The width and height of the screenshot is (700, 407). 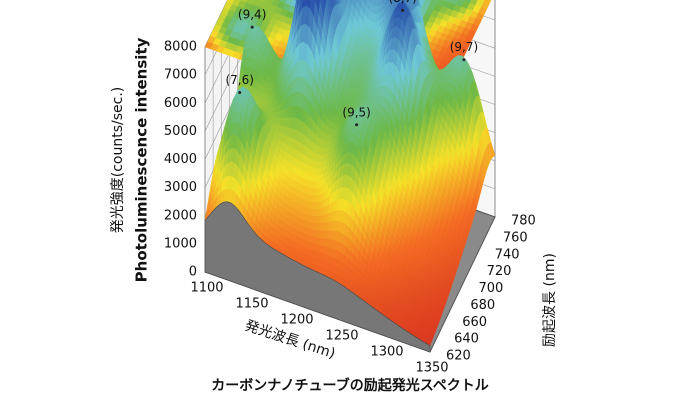 What do you see at coordinates (180, 215) in the screenshot?
I see `z-tick-label: 2000` at bounding box center [180, 215].